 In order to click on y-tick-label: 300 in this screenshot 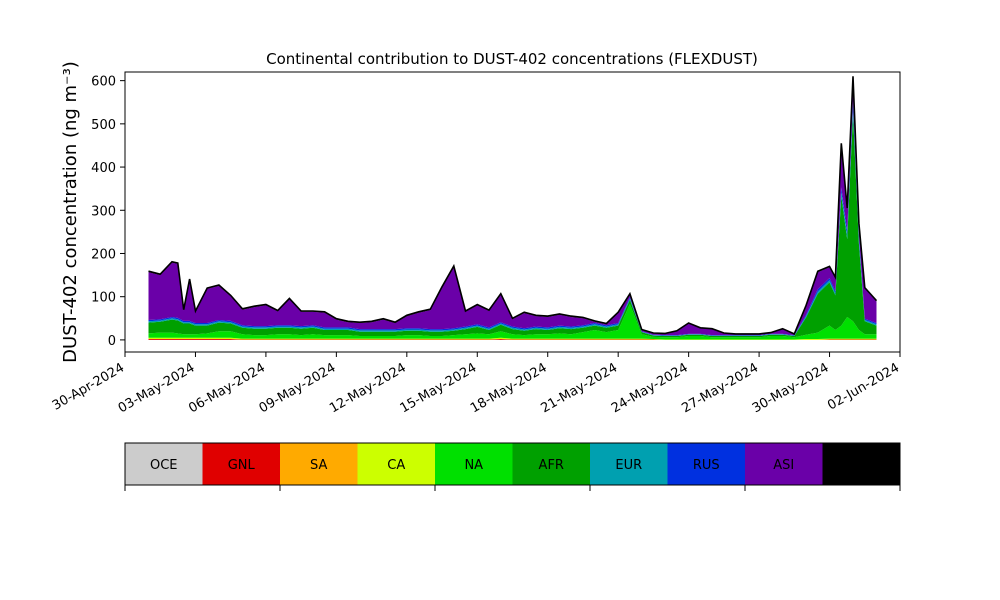, I will do `click(103, 211)`.